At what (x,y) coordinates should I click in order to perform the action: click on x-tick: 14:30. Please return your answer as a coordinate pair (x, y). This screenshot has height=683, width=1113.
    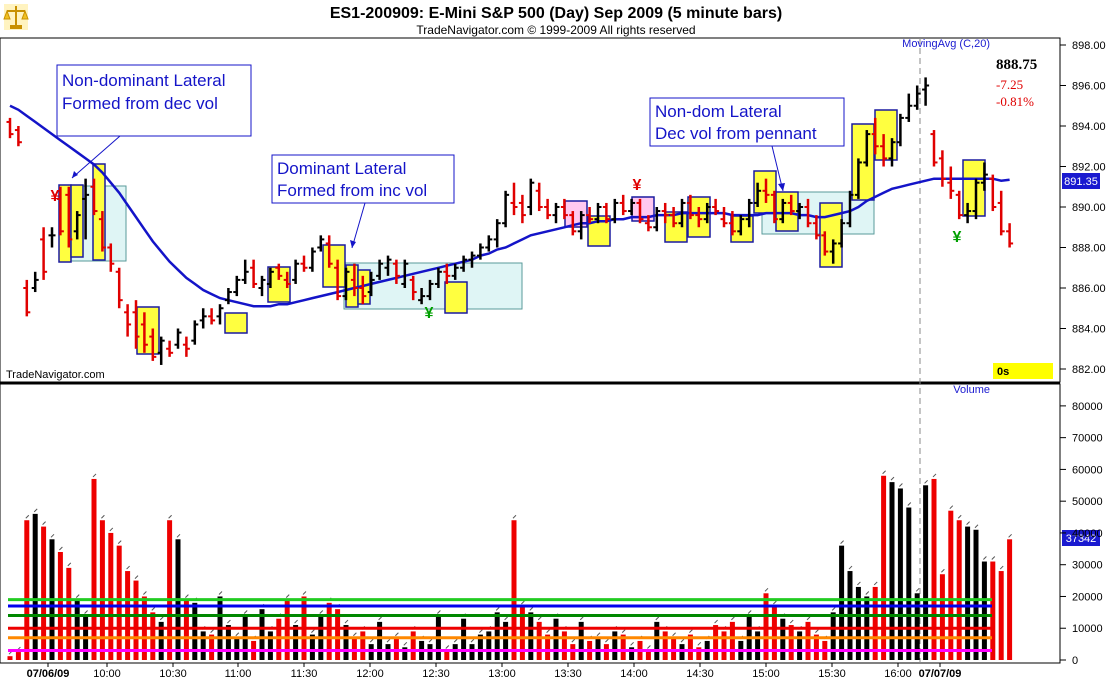
    Looking at the image, I should click on (700, 674).